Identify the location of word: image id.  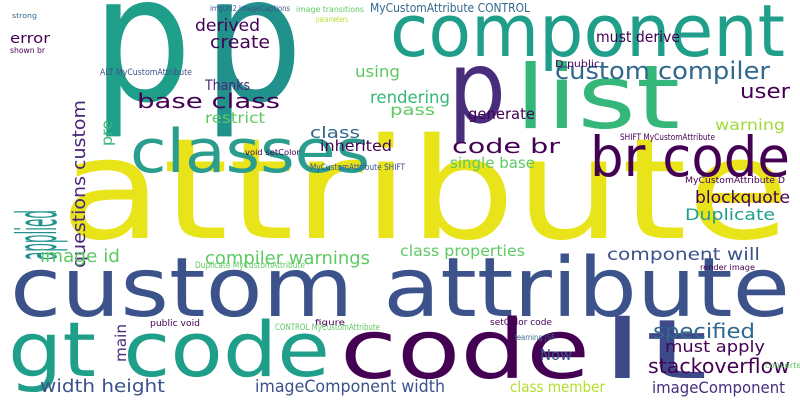
(80, 256).